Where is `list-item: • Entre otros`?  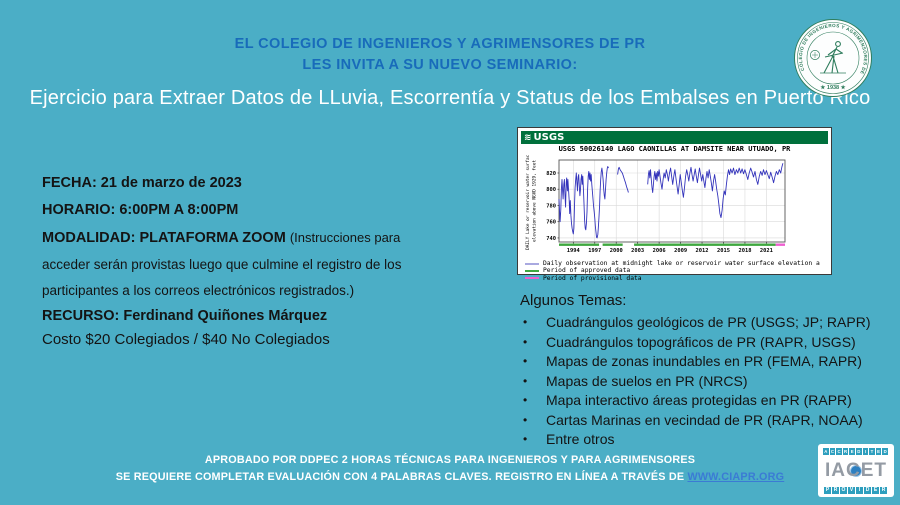 list-item: • Entre otros is located at coordinates (707, 440).